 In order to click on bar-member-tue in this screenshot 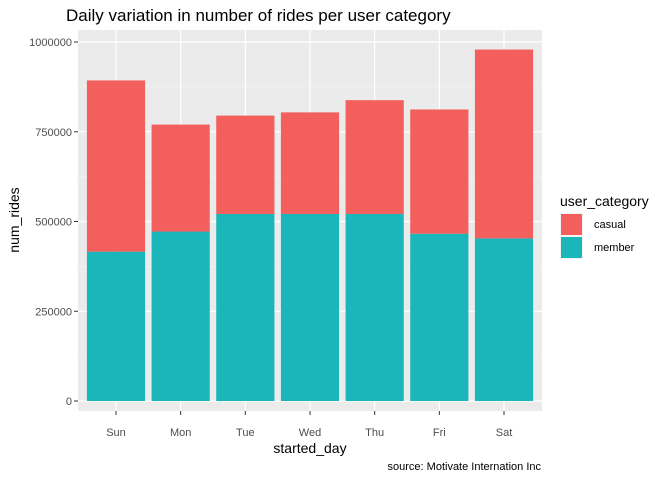, I will do `click(245, 307)`.